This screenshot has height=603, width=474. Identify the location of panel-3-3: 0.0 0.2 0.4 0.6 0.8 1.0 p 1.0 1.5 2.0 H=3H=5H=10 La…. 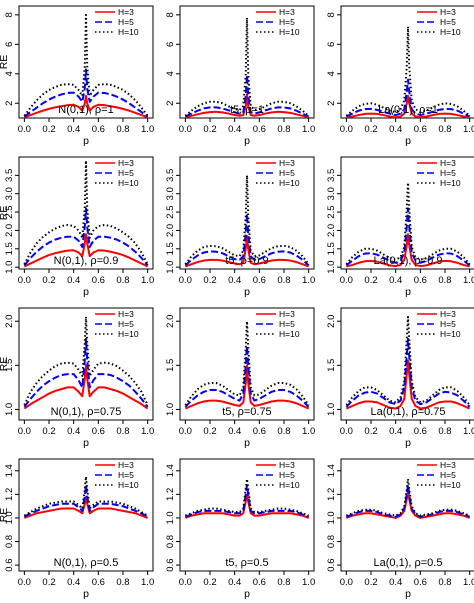
(400, 378).